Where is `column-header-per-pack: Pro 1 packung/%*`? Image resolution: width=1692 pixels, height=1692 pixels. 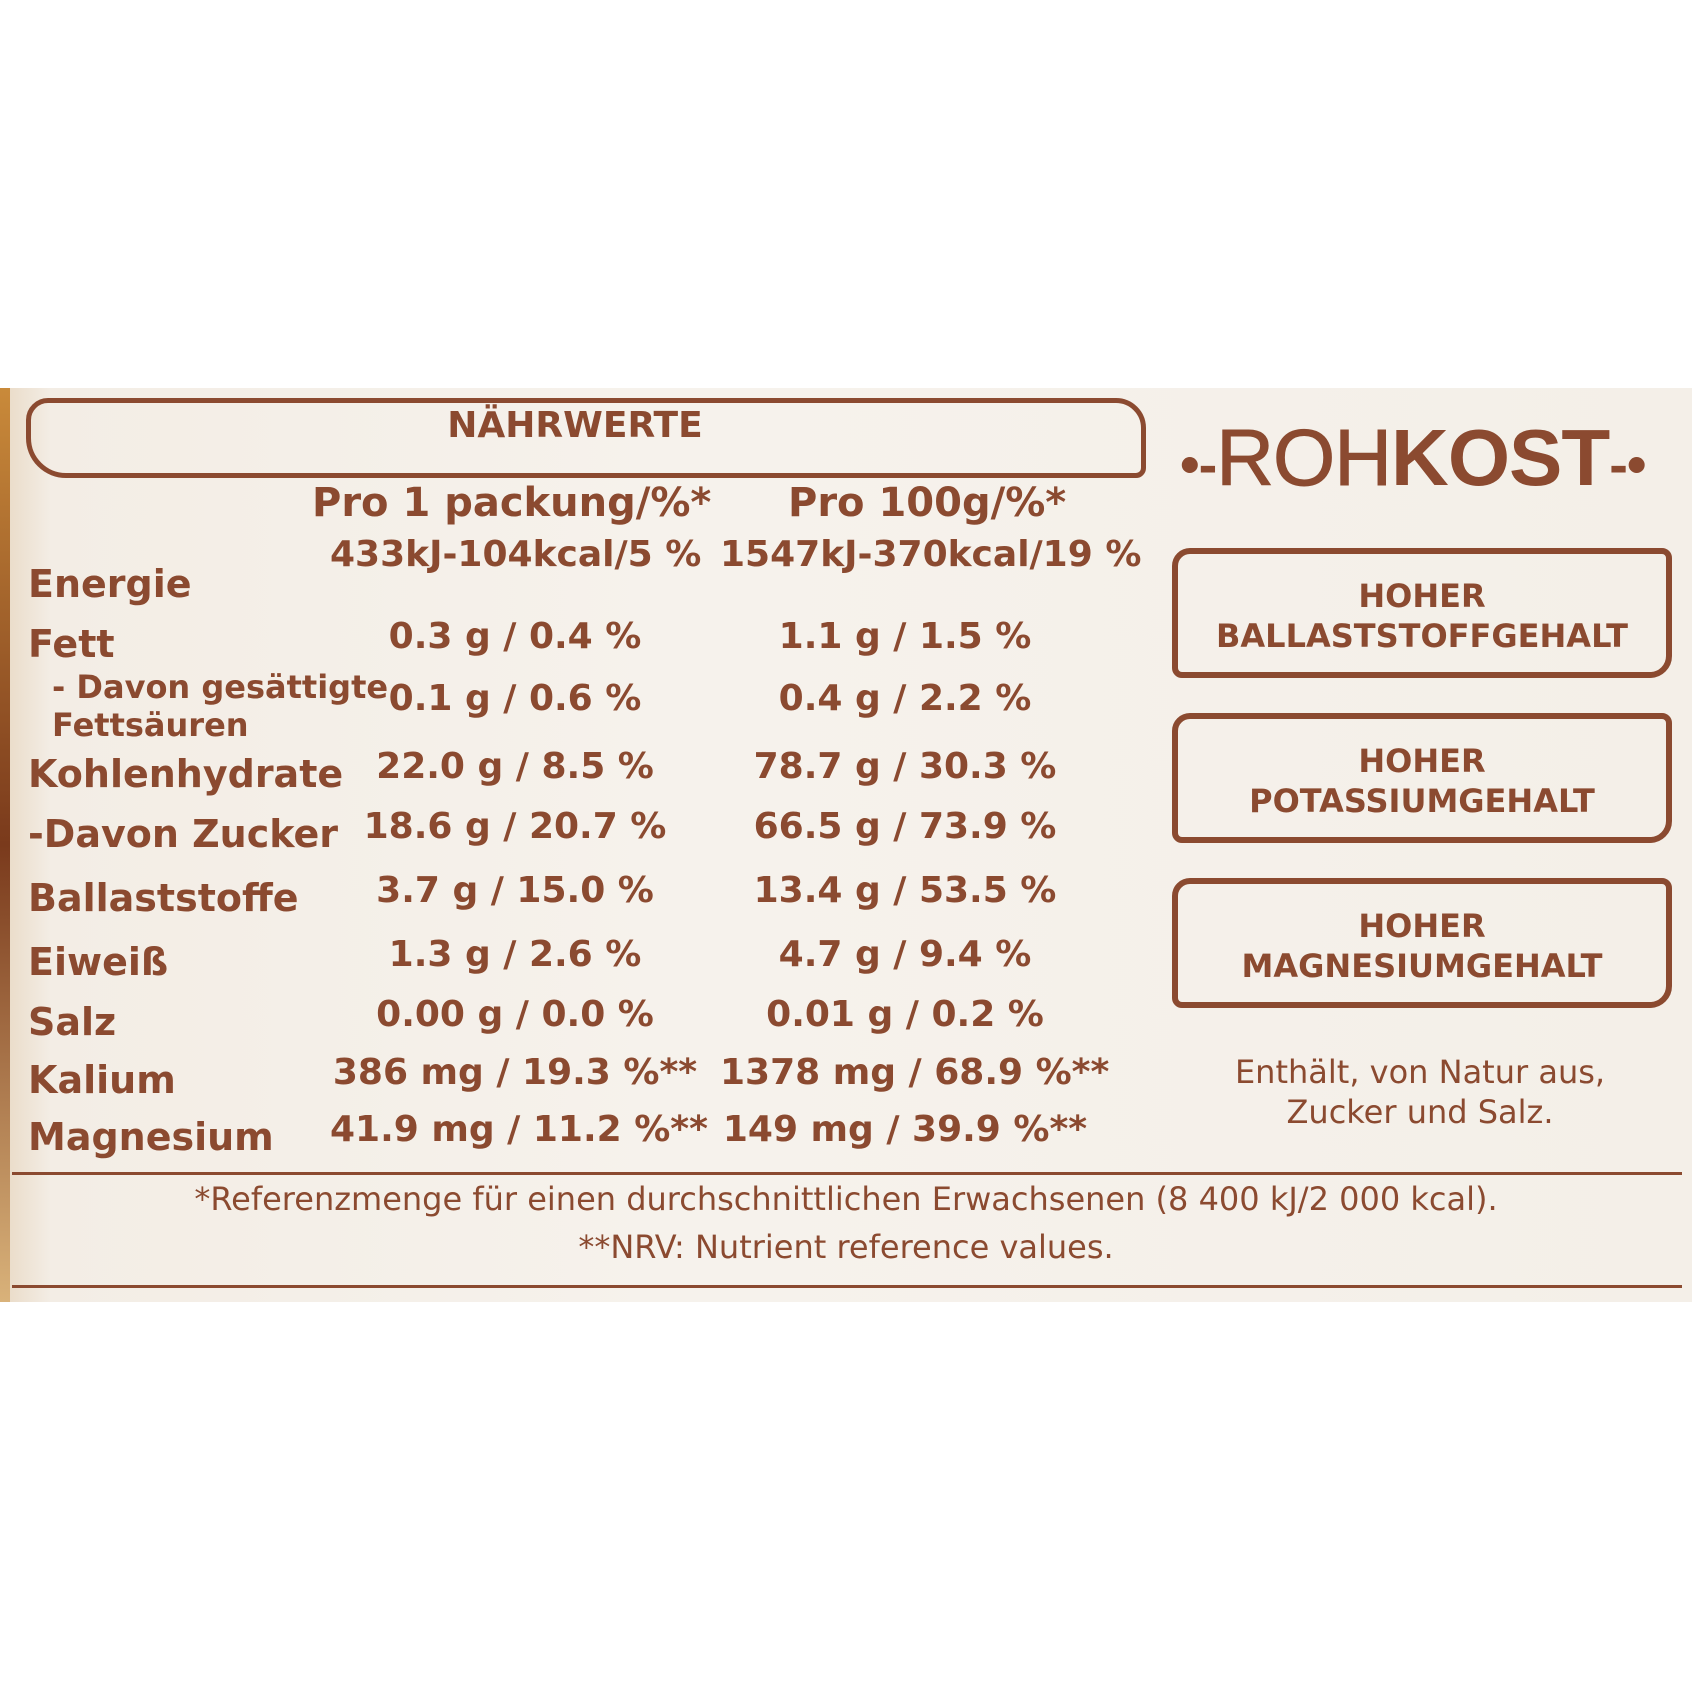
column-header-per-pack: Pro 1 packung/%* is located at coordinates (512, 503).